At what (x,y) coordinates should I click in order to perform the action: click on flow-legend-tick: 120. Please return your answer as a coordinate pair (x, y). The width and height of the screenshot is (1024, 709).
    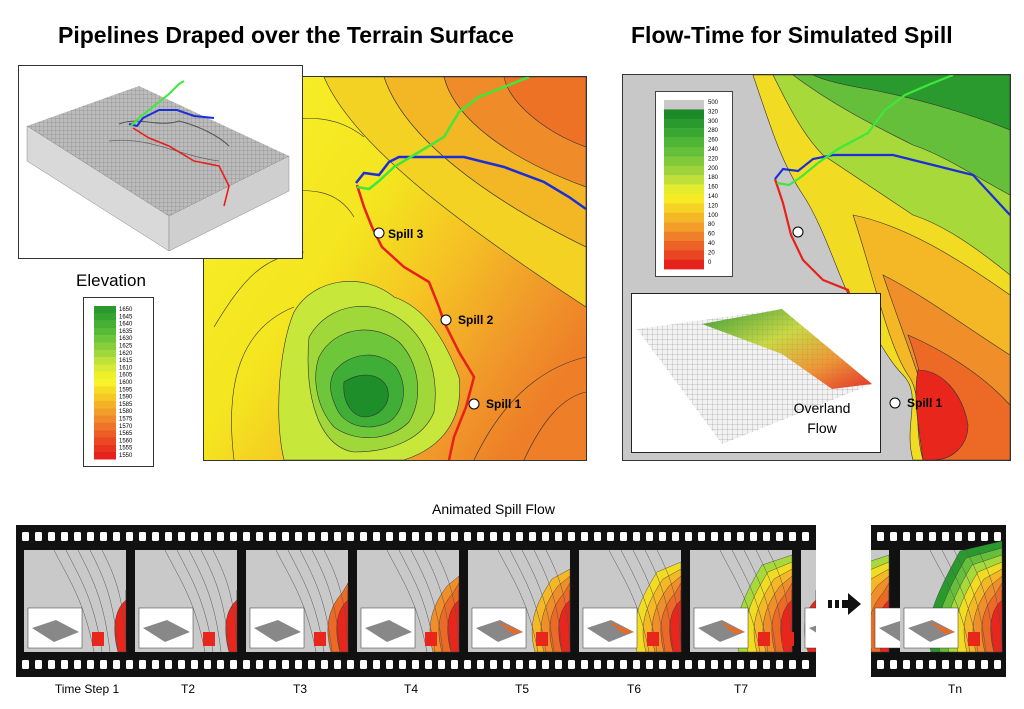
    Looking at the image, I should click on (713, 206).